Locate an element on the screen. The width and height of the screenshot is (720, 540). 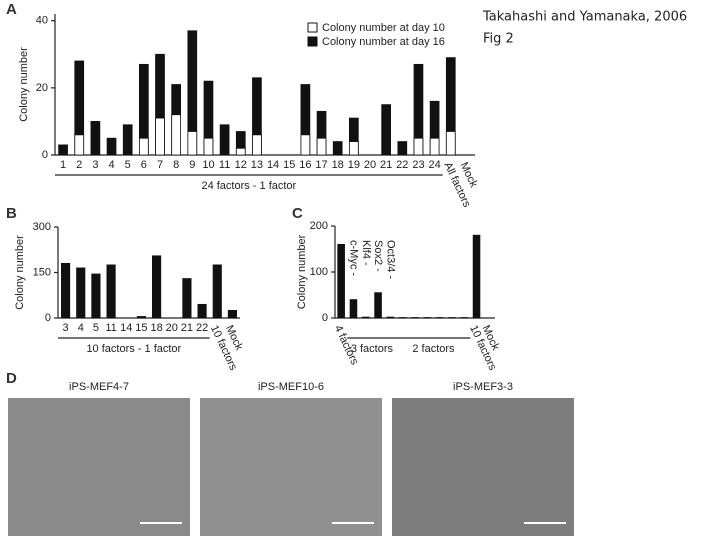
x-tick-label: 17 is located at coordinates (321, 165).